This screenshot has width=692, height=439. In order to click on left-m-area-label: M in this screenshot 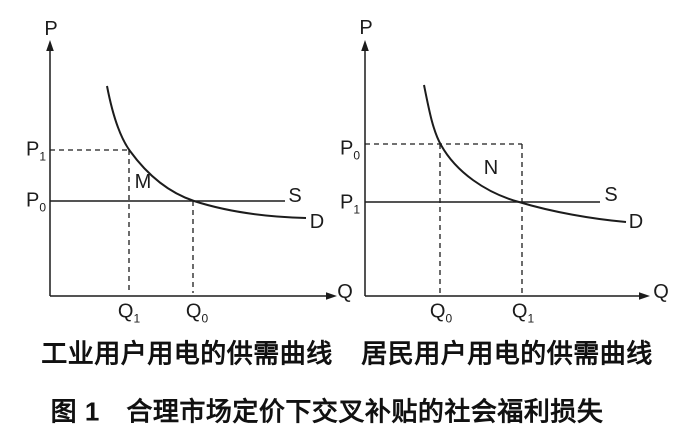, I will do `click(143, 182)`.